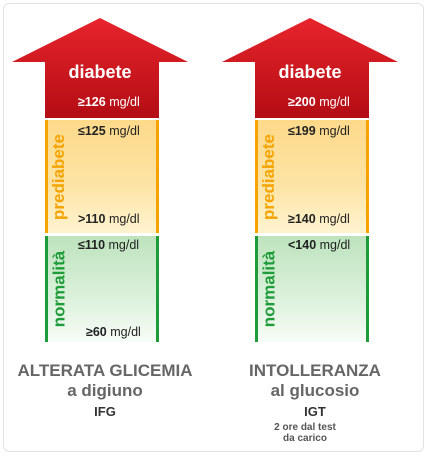 This screenshot has height=459, width=430. I want to click on igt-prediabete-label: prediabete, so click(269, 176).